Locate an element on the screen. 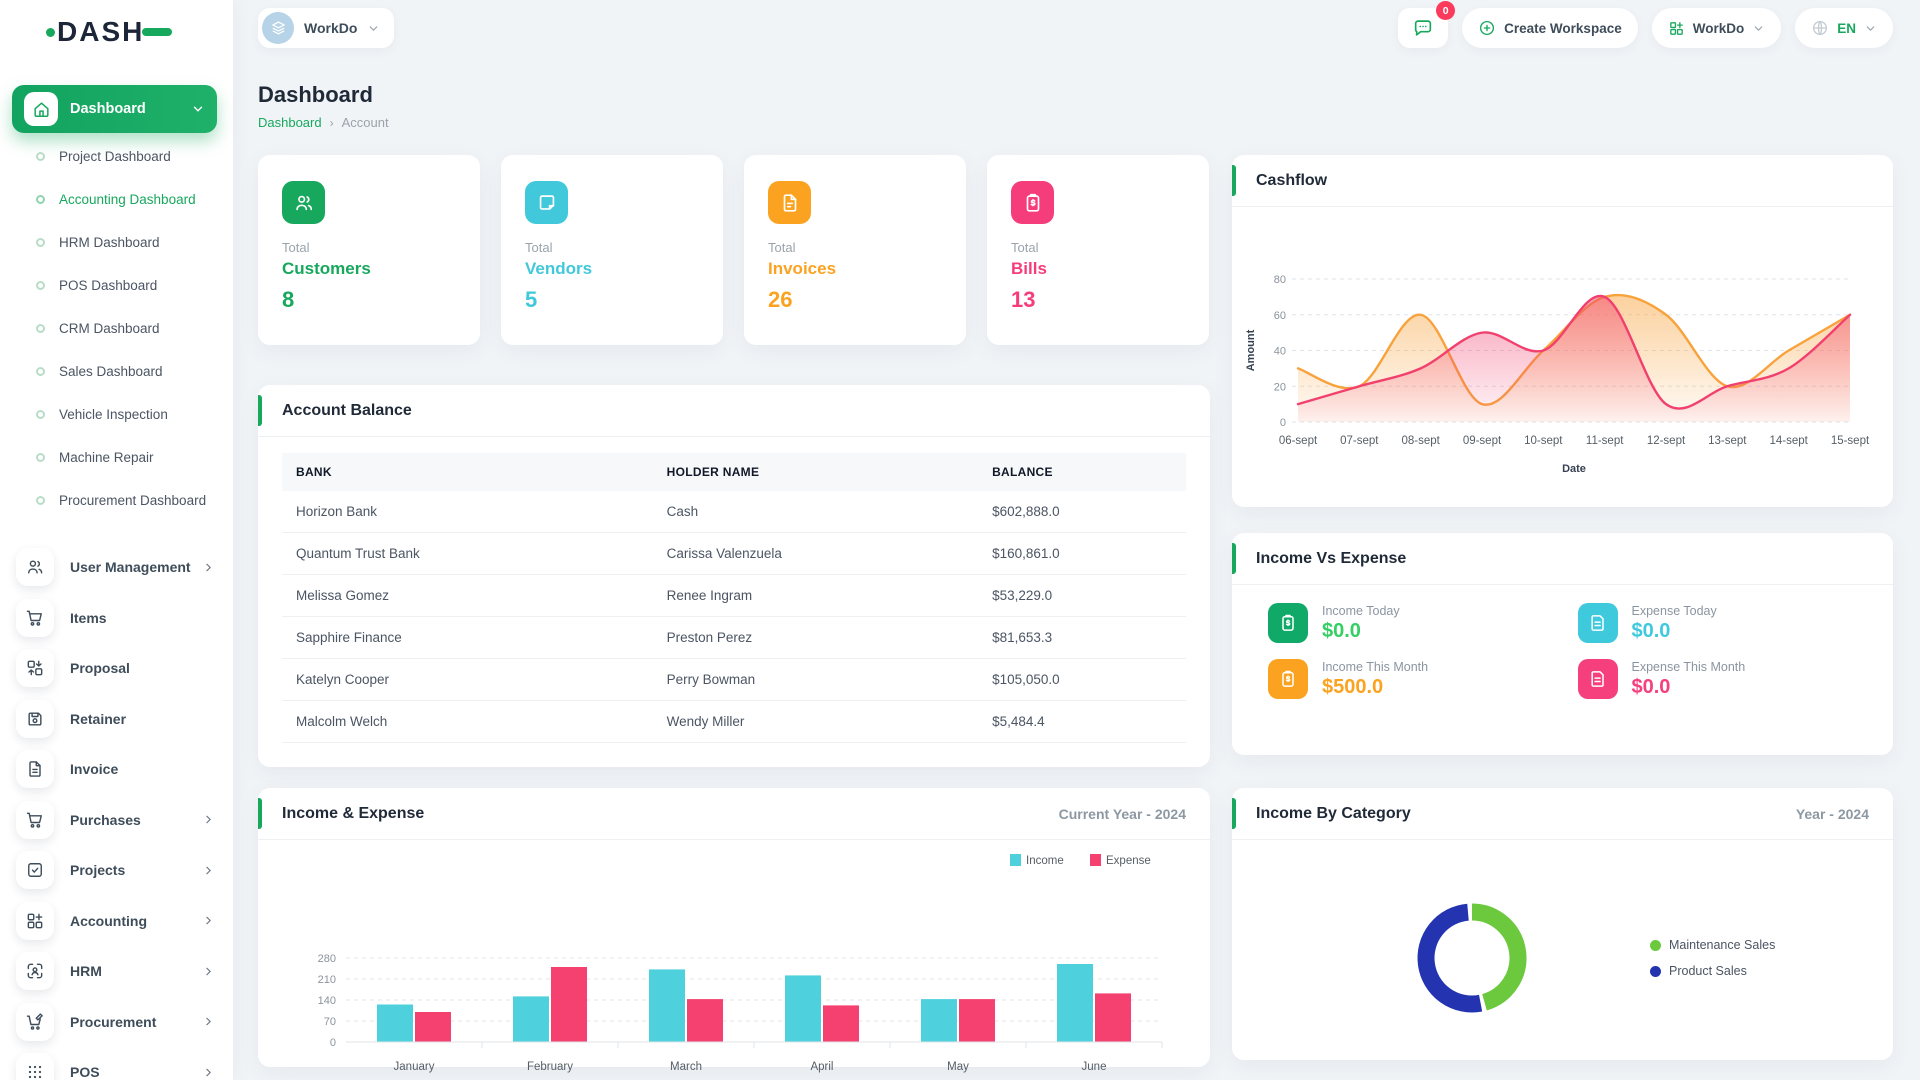 The height and width of the screenshot is (1080, 1920). stat-label: Income Today is located at coordinates (1361, 610).